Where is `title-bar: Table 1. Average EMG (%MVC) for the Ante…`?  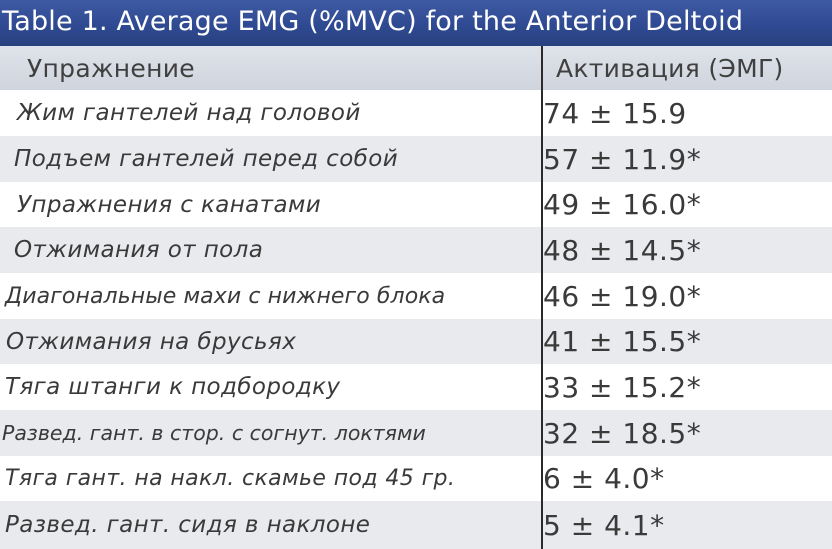 title-bar: Table 1. Average EMG (%MVC) for the Ante… is located at coordinates (416, 23).